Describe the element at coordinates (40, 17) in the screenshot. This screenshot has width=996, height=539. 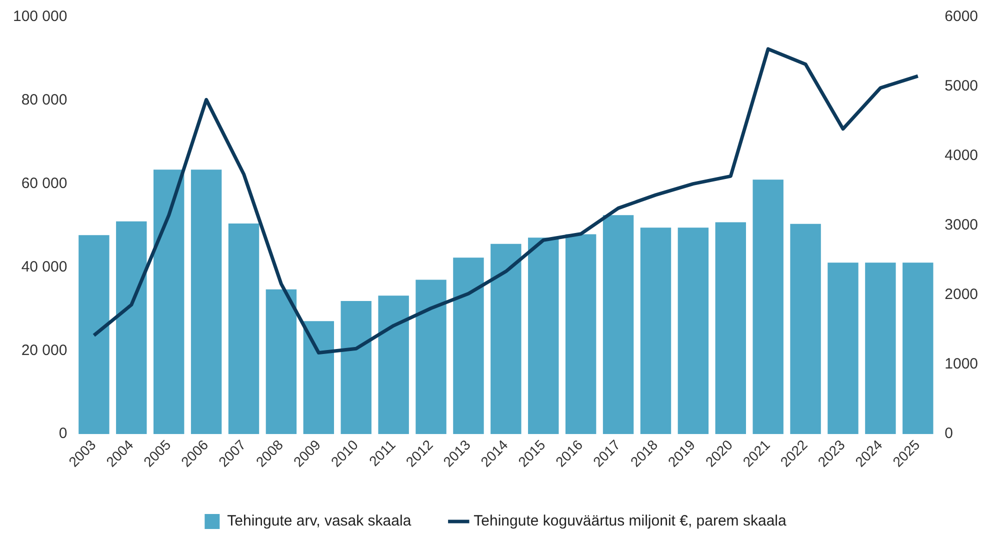
I see `y-tick-label: 100 000` at that location.